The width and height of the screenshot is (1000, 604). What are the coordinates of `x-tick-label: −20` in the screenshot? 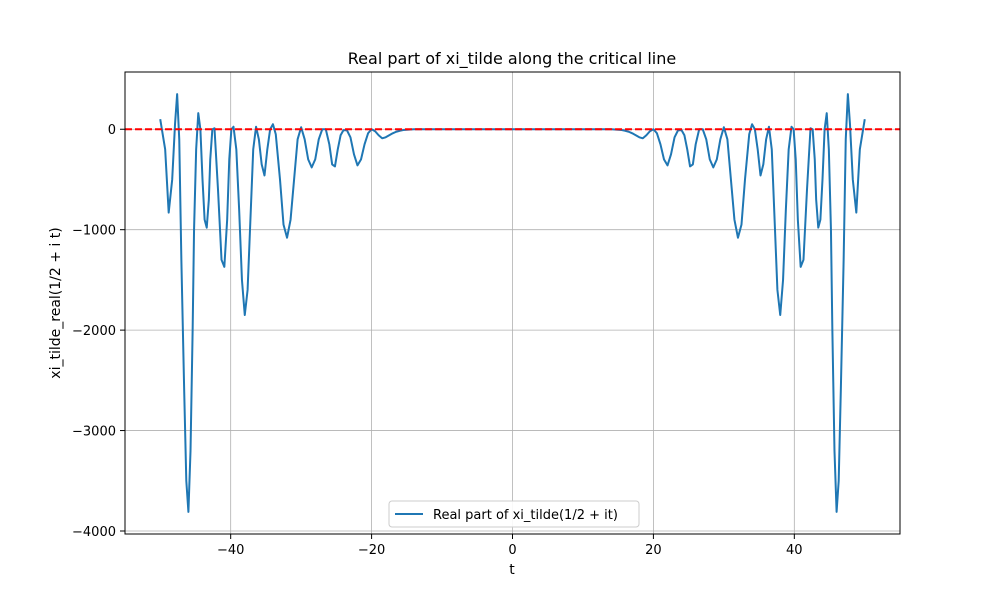 It's located at (371, 550).